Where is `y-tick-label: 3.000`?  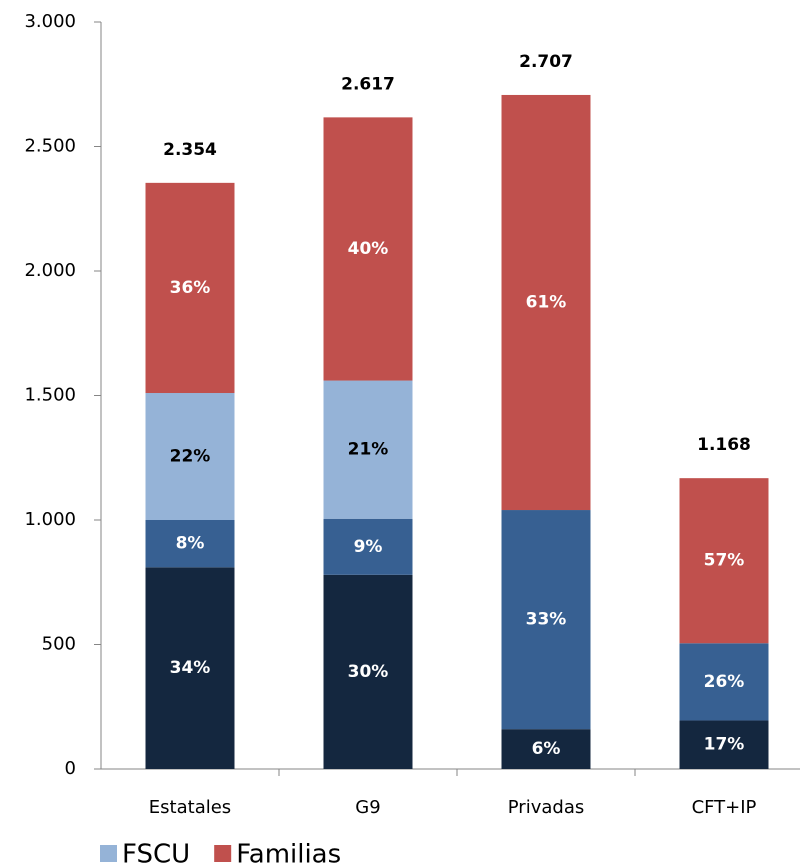 y-tick-label: 3.000 is located at coordinates (50, 21).